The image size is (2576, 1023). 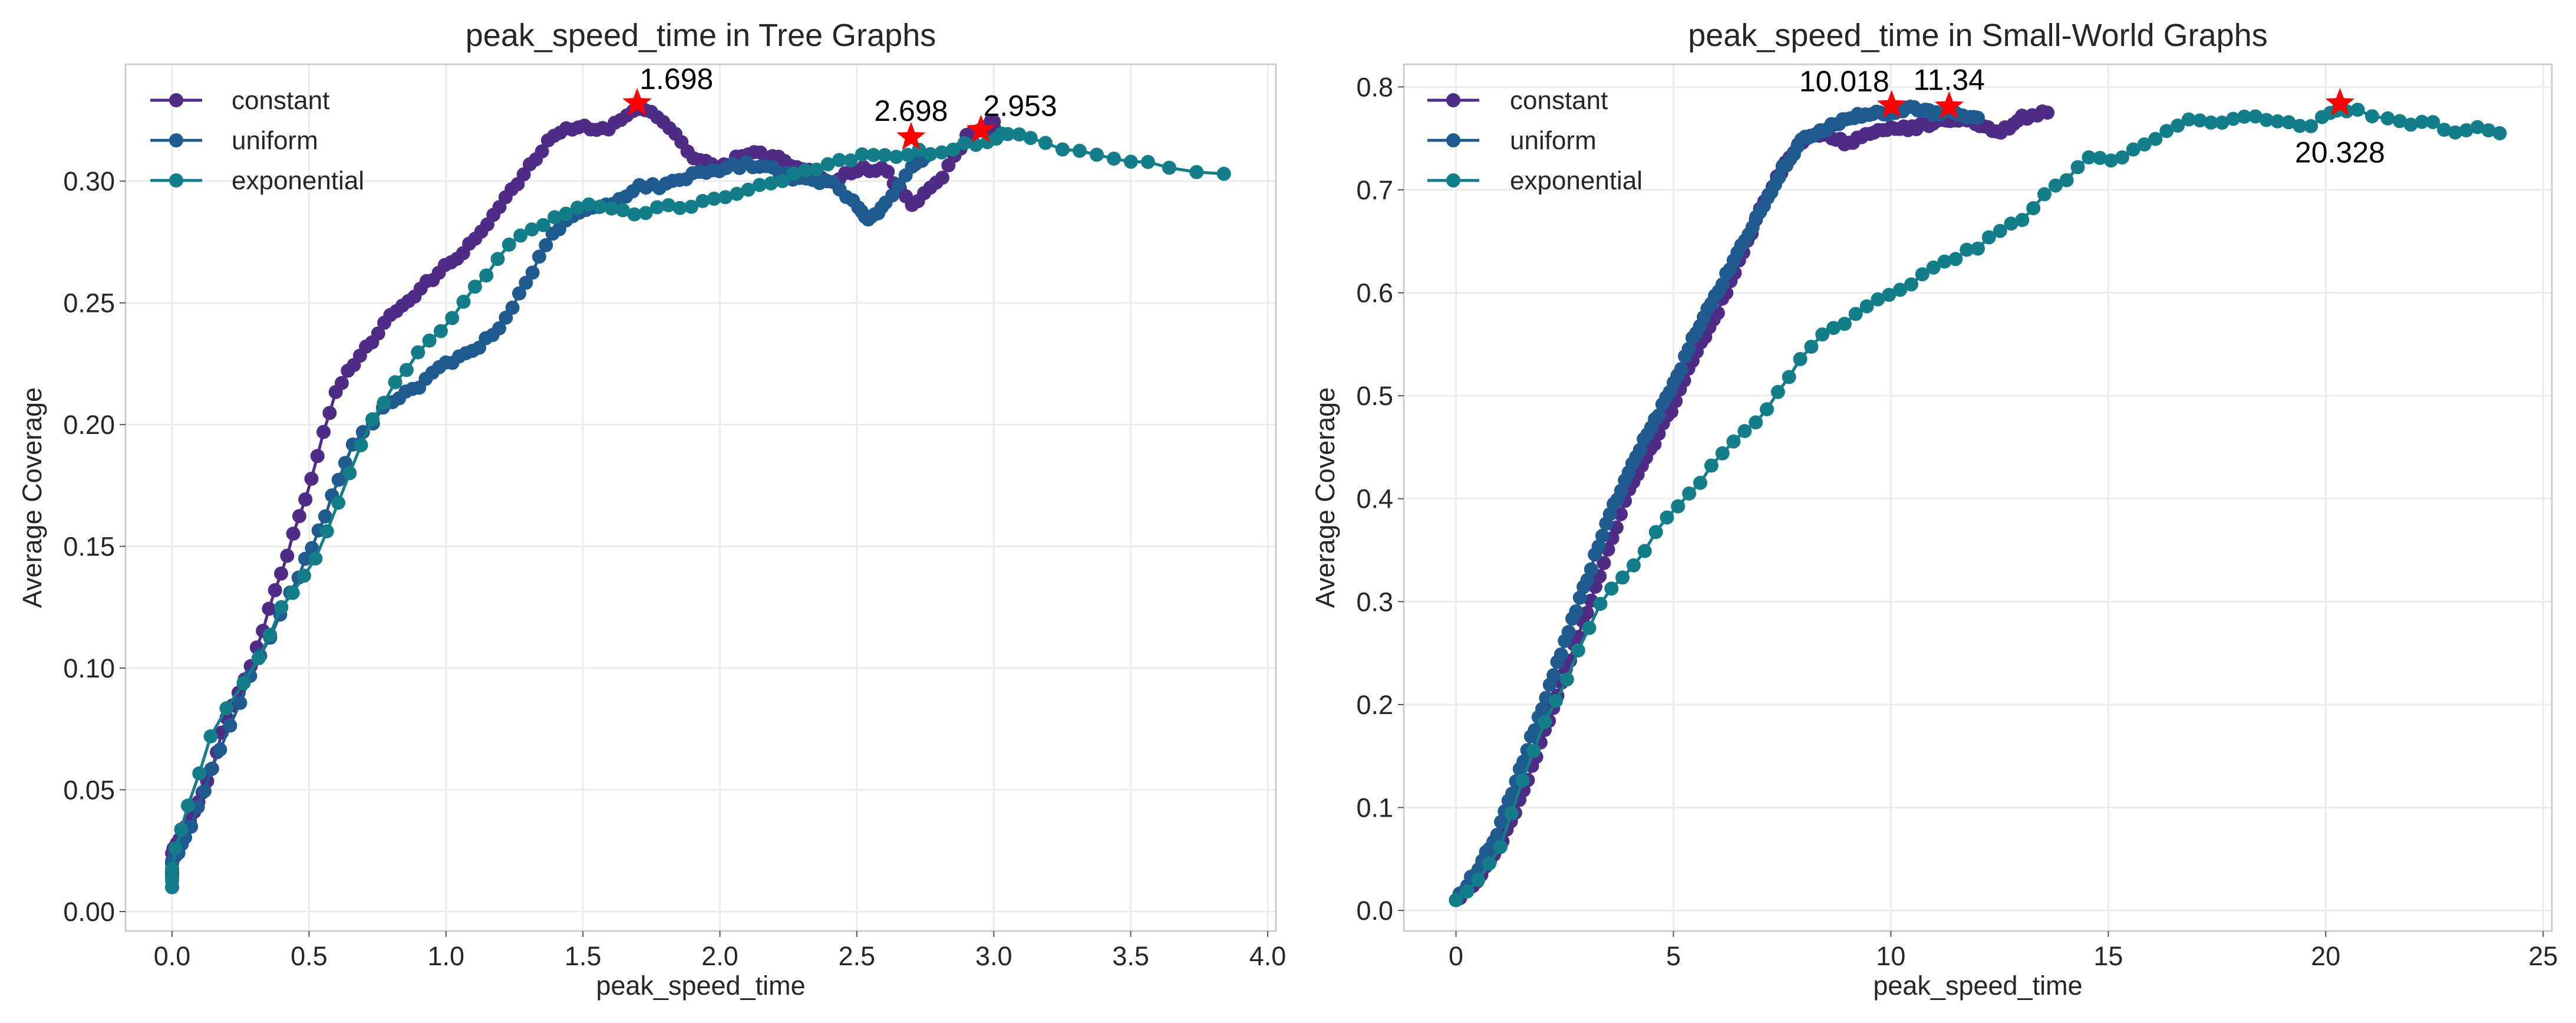 I want to click on peak-star-constant, so click(x=637, y=102).